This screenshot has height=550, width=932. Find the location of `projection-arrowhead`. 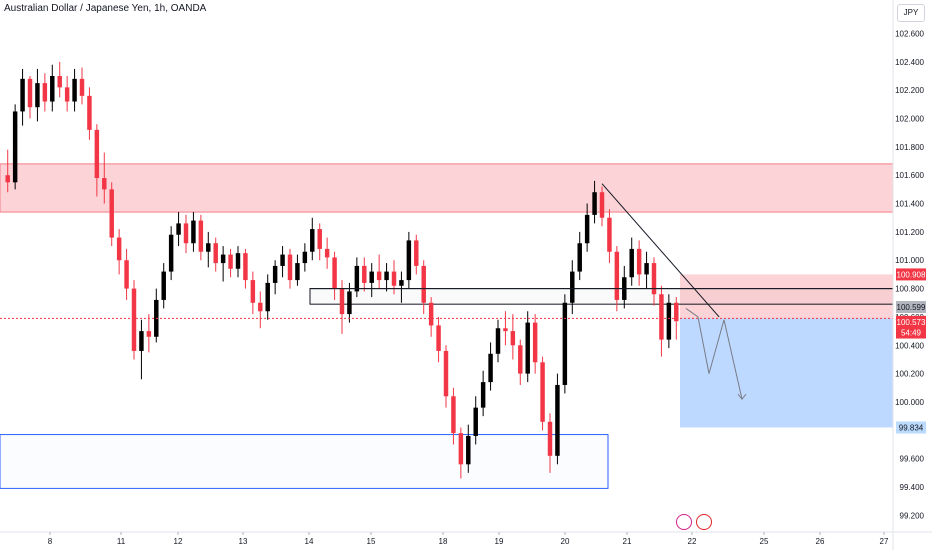

projection-arrowhead is located at coordinates (742, 396).